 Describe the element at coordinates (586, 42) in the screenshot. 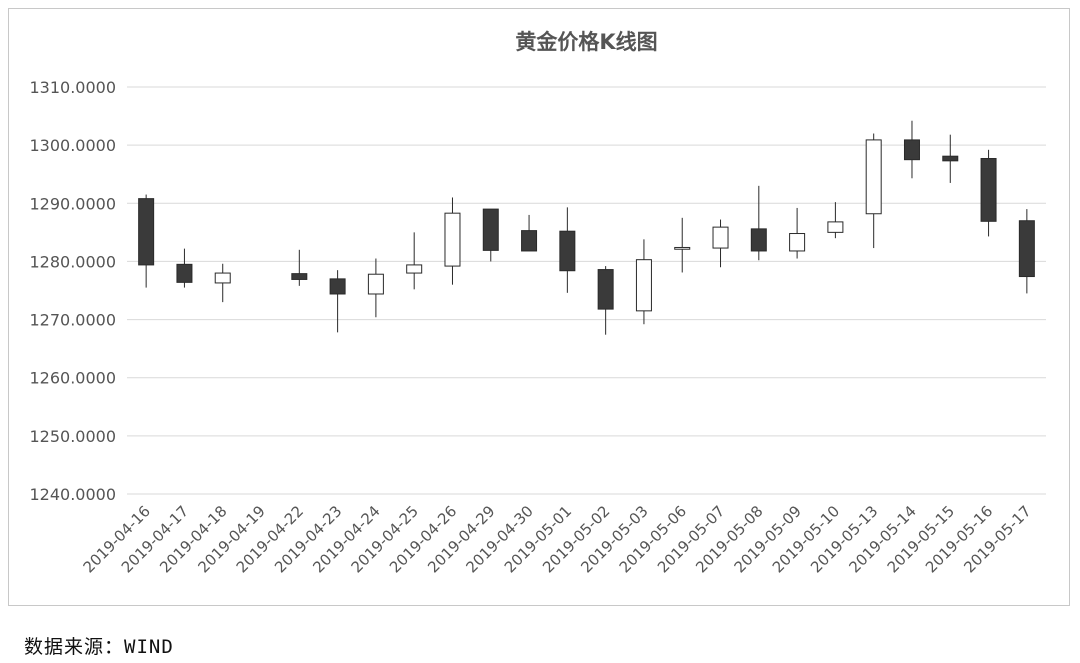

I see `chart-title: 黄金价格K线图` at that location.